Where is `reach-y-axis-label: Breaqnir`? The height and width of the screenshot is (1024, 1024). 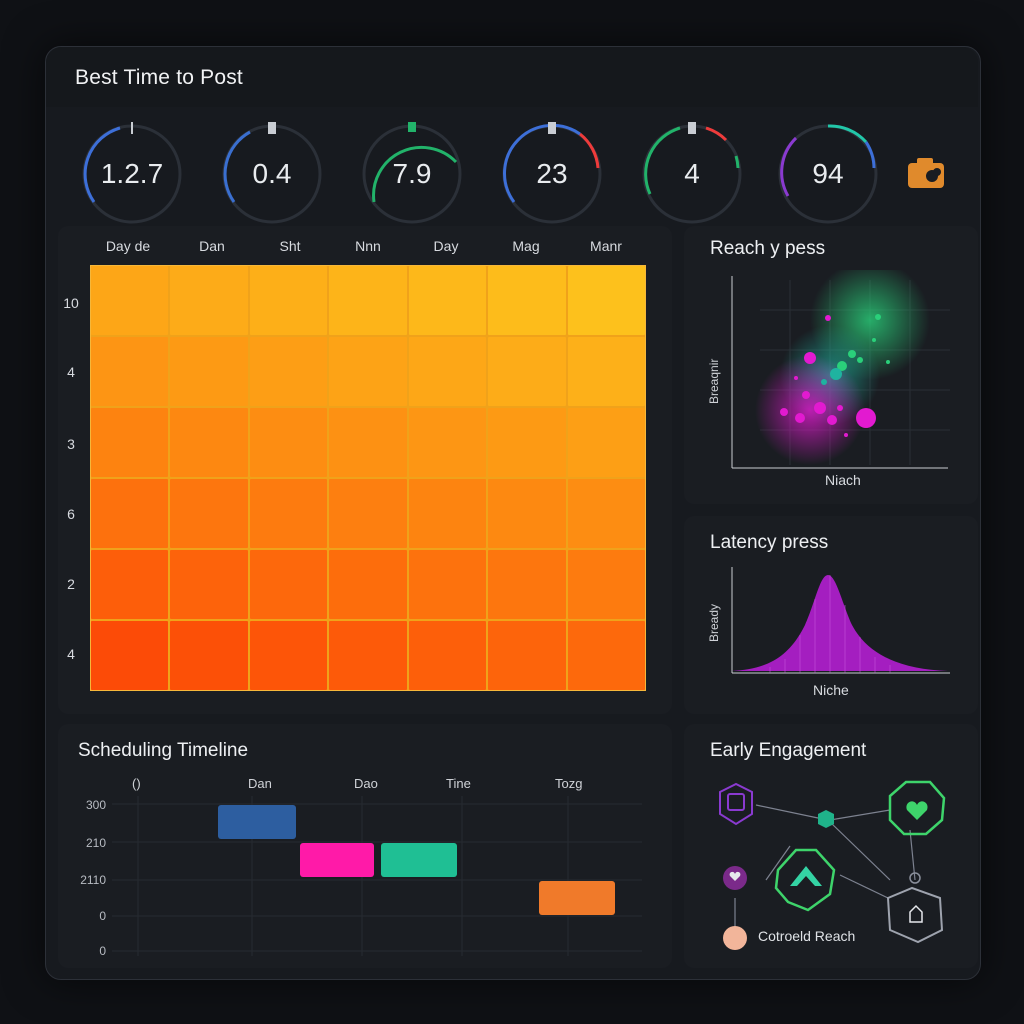 reach-y-axis-label: Breaqnir is located at coordinates (714, 381).